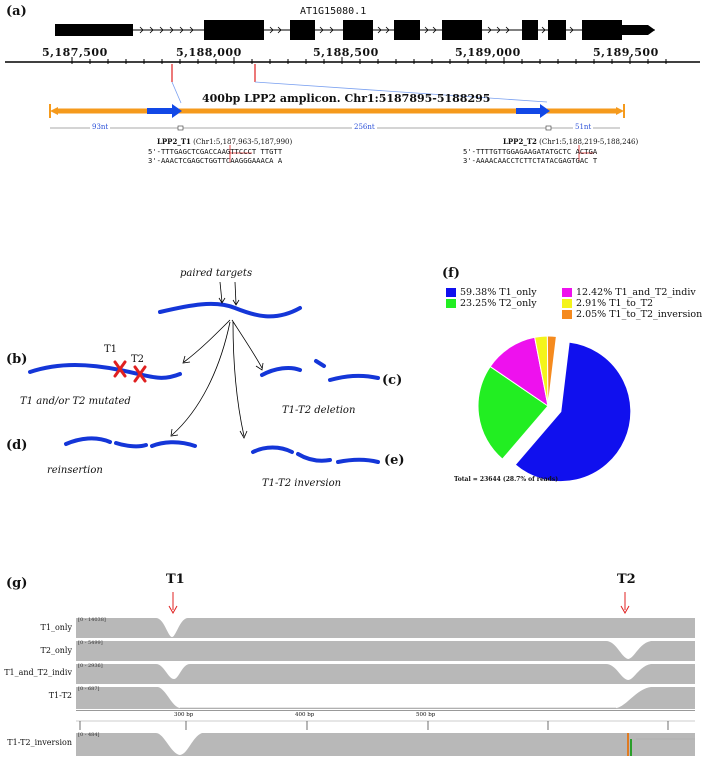 Image resolution: width=709 pixels, height=760 pixels. What do you see at coordinates (174, 141) in the screenshot?
I see `t1-name: LPP2_T1` at bounding box center [174, 141].